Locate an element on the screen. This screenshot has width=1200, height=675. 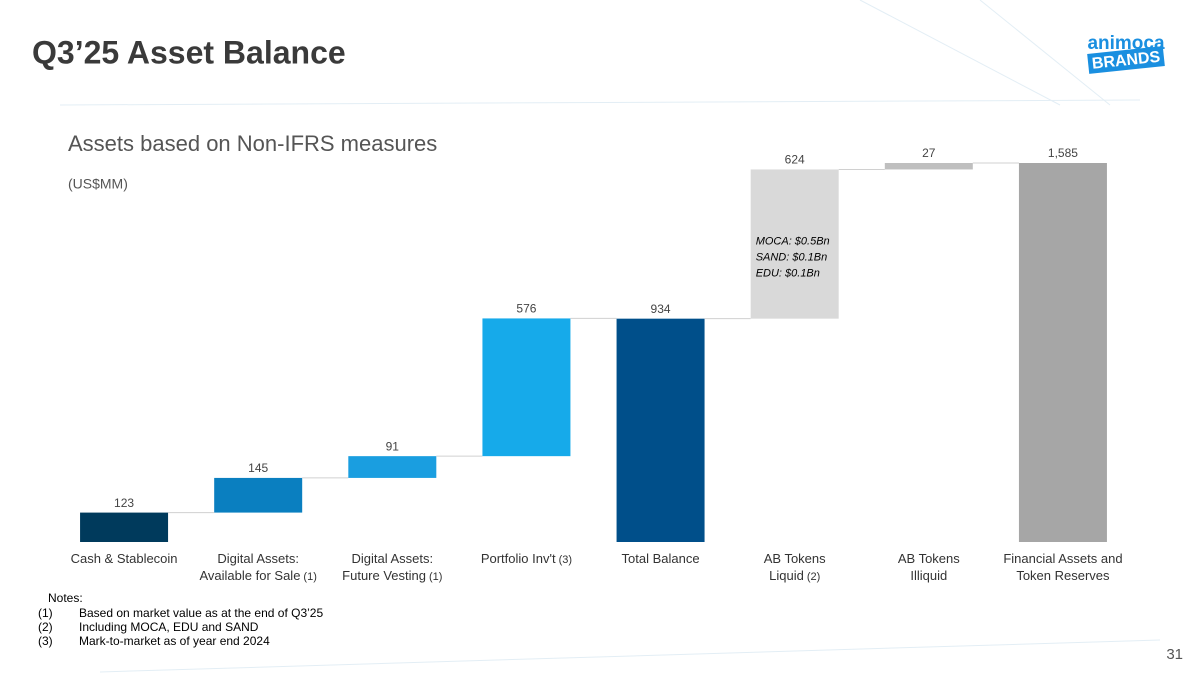
x-tick-label: Total Balance is located at coordinates (661, 558).